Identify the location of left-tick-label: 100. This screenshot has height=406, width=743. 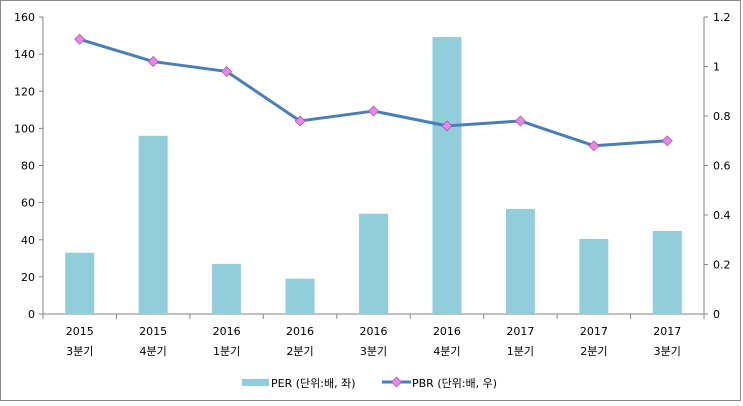
(24, 128).